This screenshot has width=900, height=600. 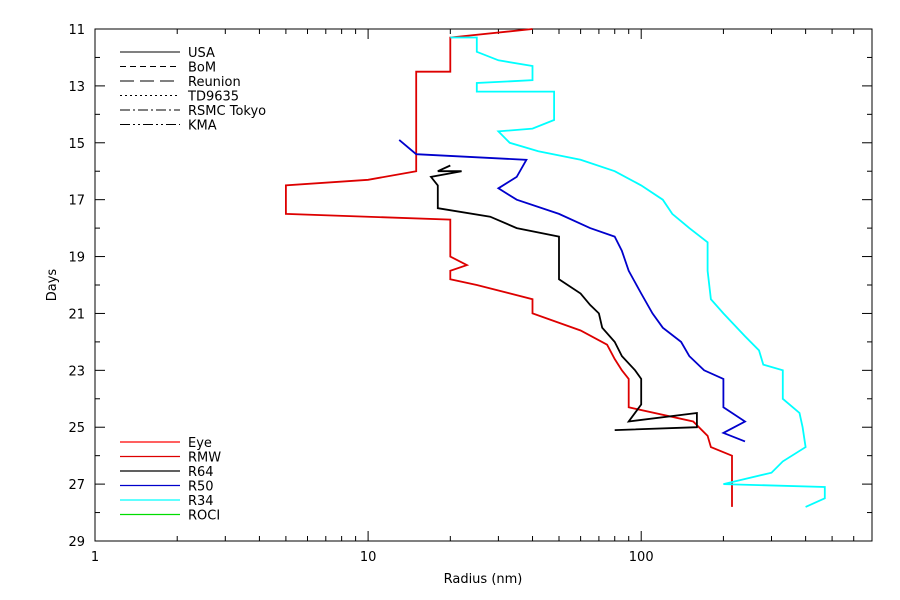 What do you see at coordinates (76, 87) in the screenshot?
I see `y-tick-label: 13` at bounding box center [76, 87].